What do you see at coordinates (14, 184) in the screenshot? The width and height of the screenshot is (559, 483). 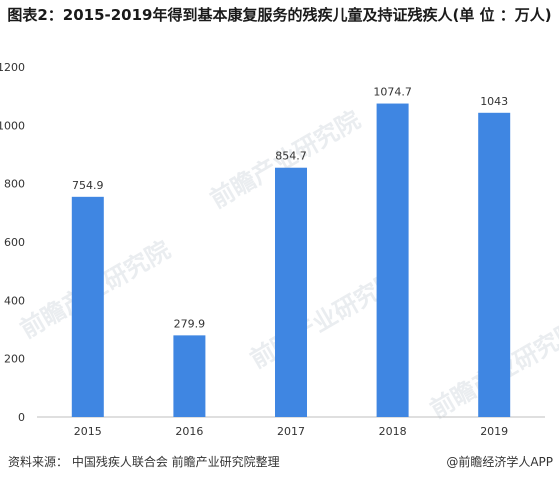 I see `y-tick-label: 800` at bounding box center [14, 184].